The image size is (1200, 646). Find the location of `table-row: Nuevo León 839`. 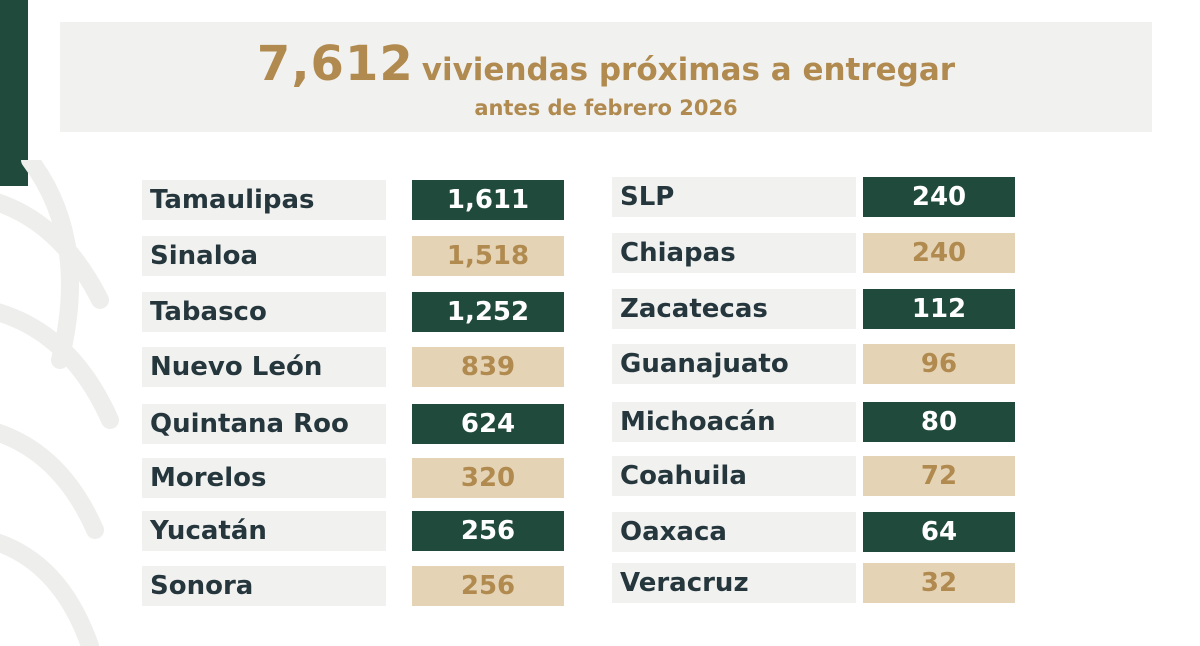

table-row: Nuevo León 839 is located at coordinates (357, 367).